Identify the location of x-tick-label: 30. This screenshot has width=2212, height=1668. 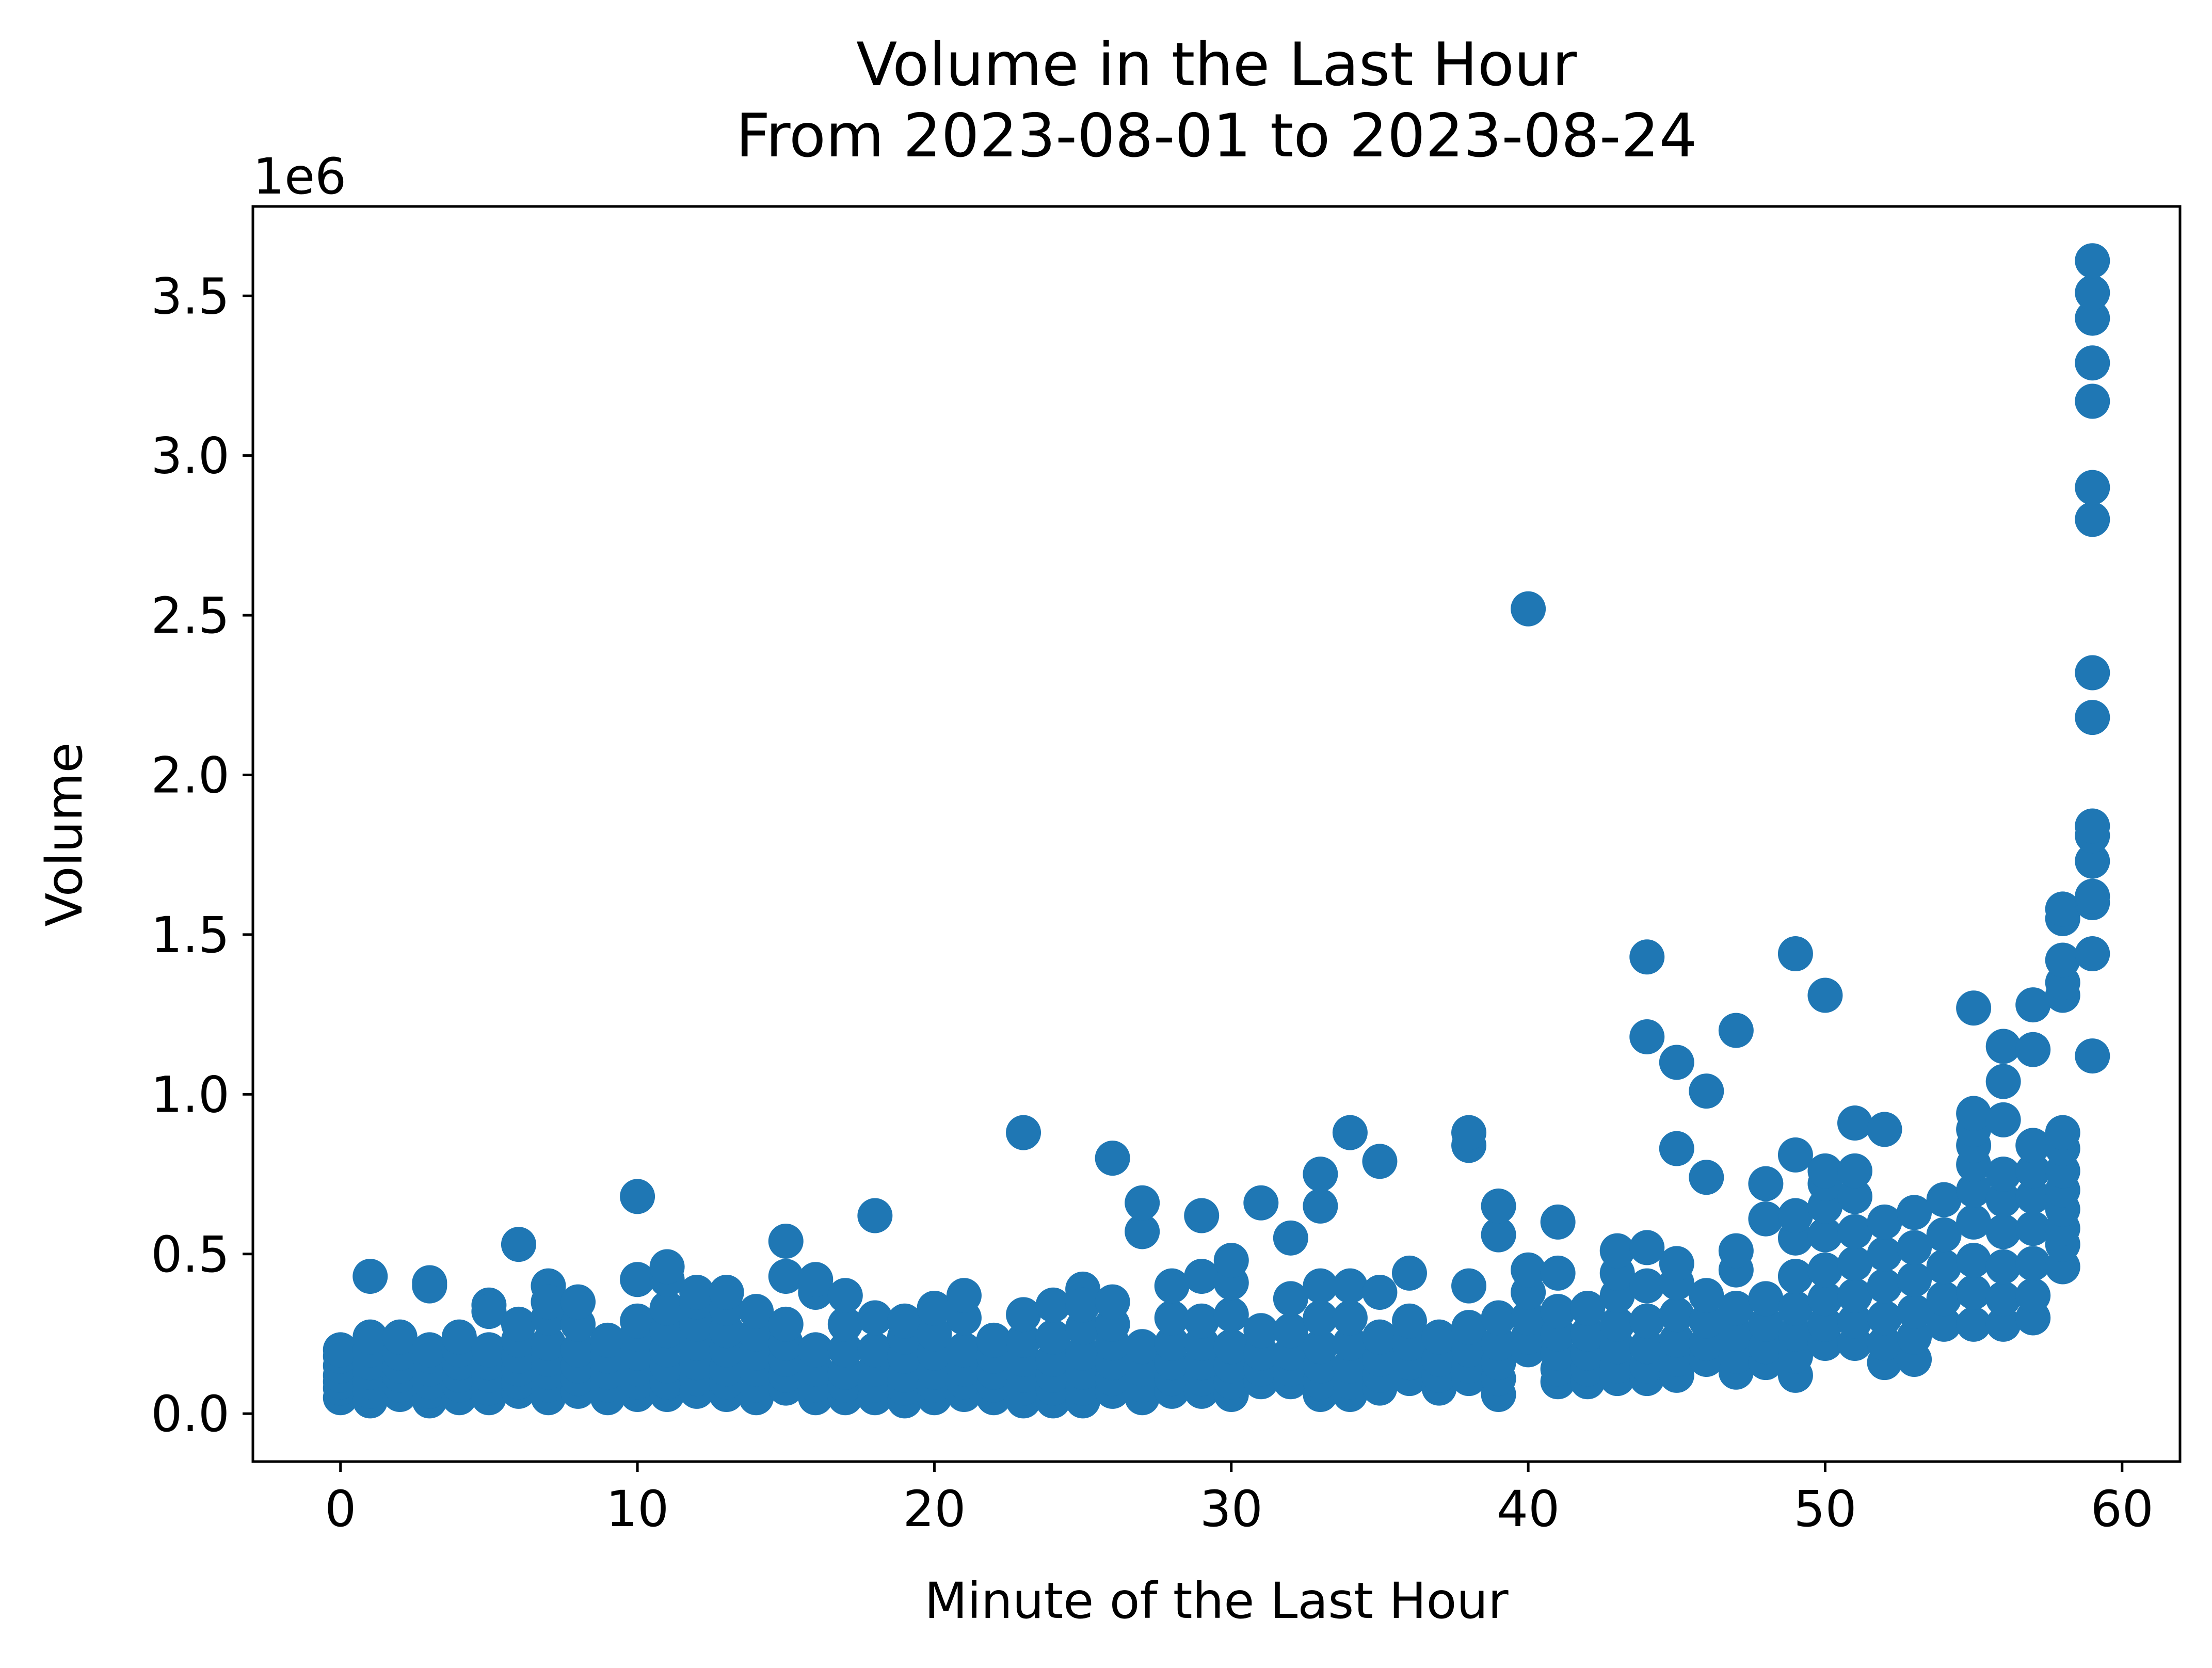
(1231, 1509).